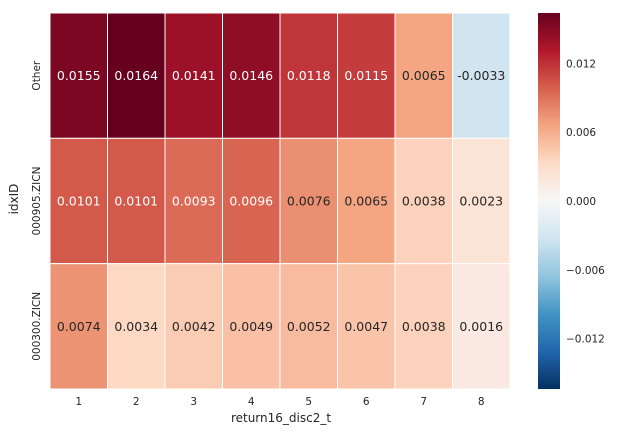  I want to click on x-tick-label: 2, so click(136, 402).